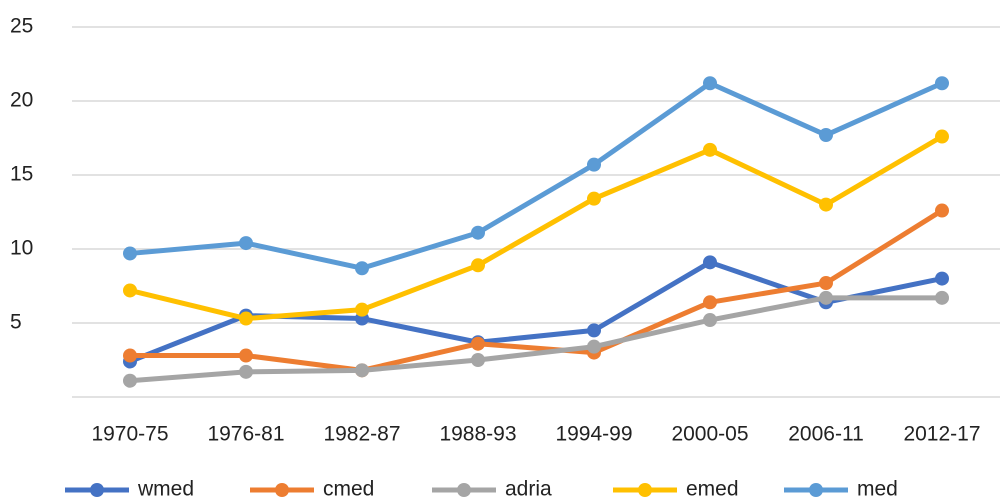  What do you see at coordinates (16, 322) in the screenshot?
I see `y-tick-label: 5` at bounding box center [16, 322].